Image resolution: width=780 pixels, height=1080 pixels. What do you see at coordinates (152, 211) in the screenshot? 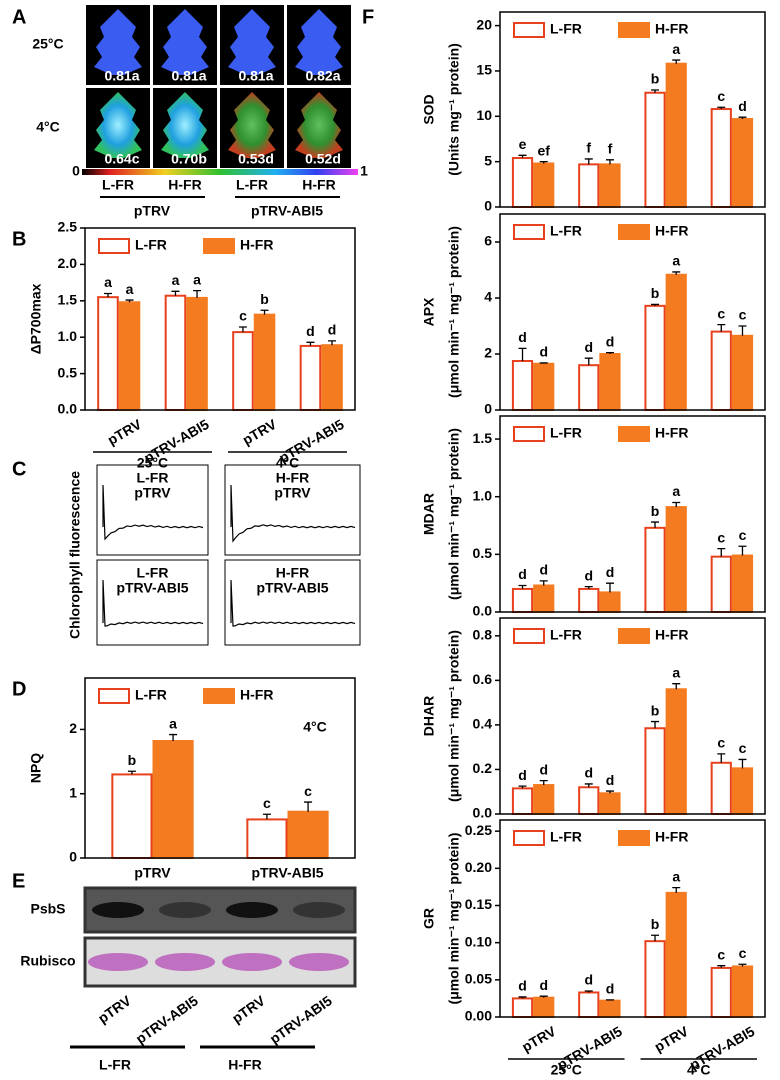
I see `group-label: pTRV` at bounding box center [152, 211].